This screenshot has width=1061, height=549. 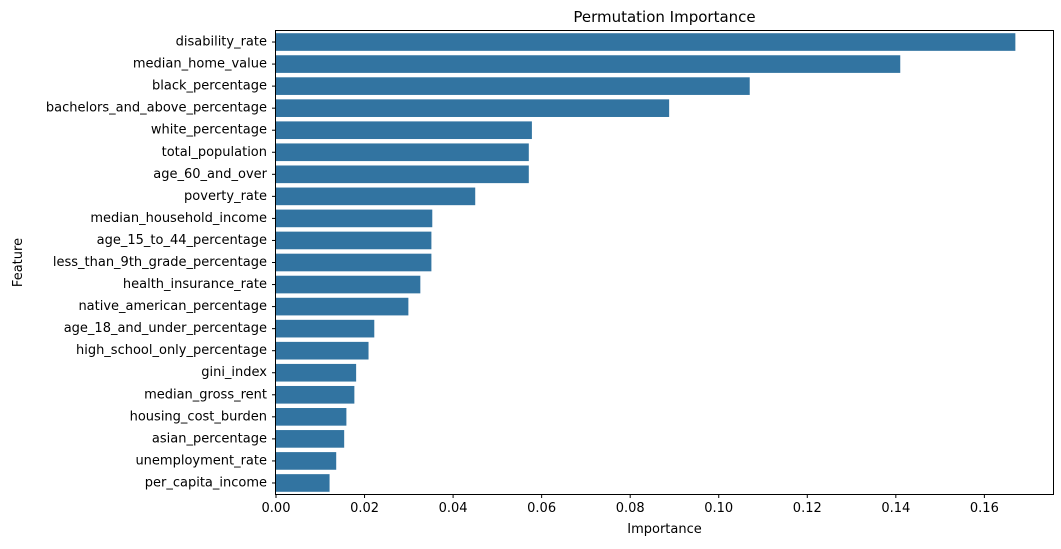 What do you see at coordinates (209, 130) in the screenshot?
I see `y-tick-label: white_percentage` at bounding box center [209, 130].